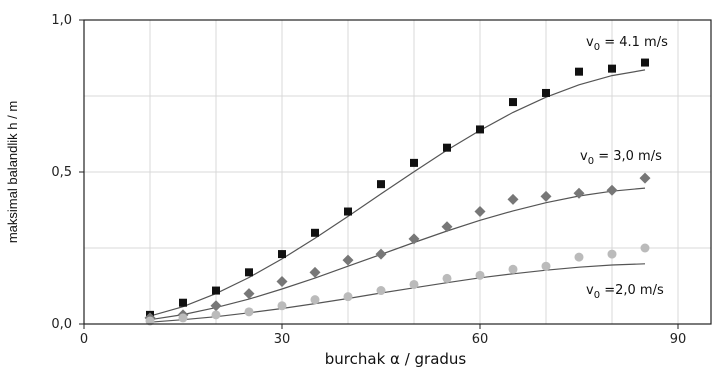  What do you see at coordinates (621, 158) in the screenshot?
I see `series-label-1: v0 = 3,0 m/s` at bounding box center [621, 158].